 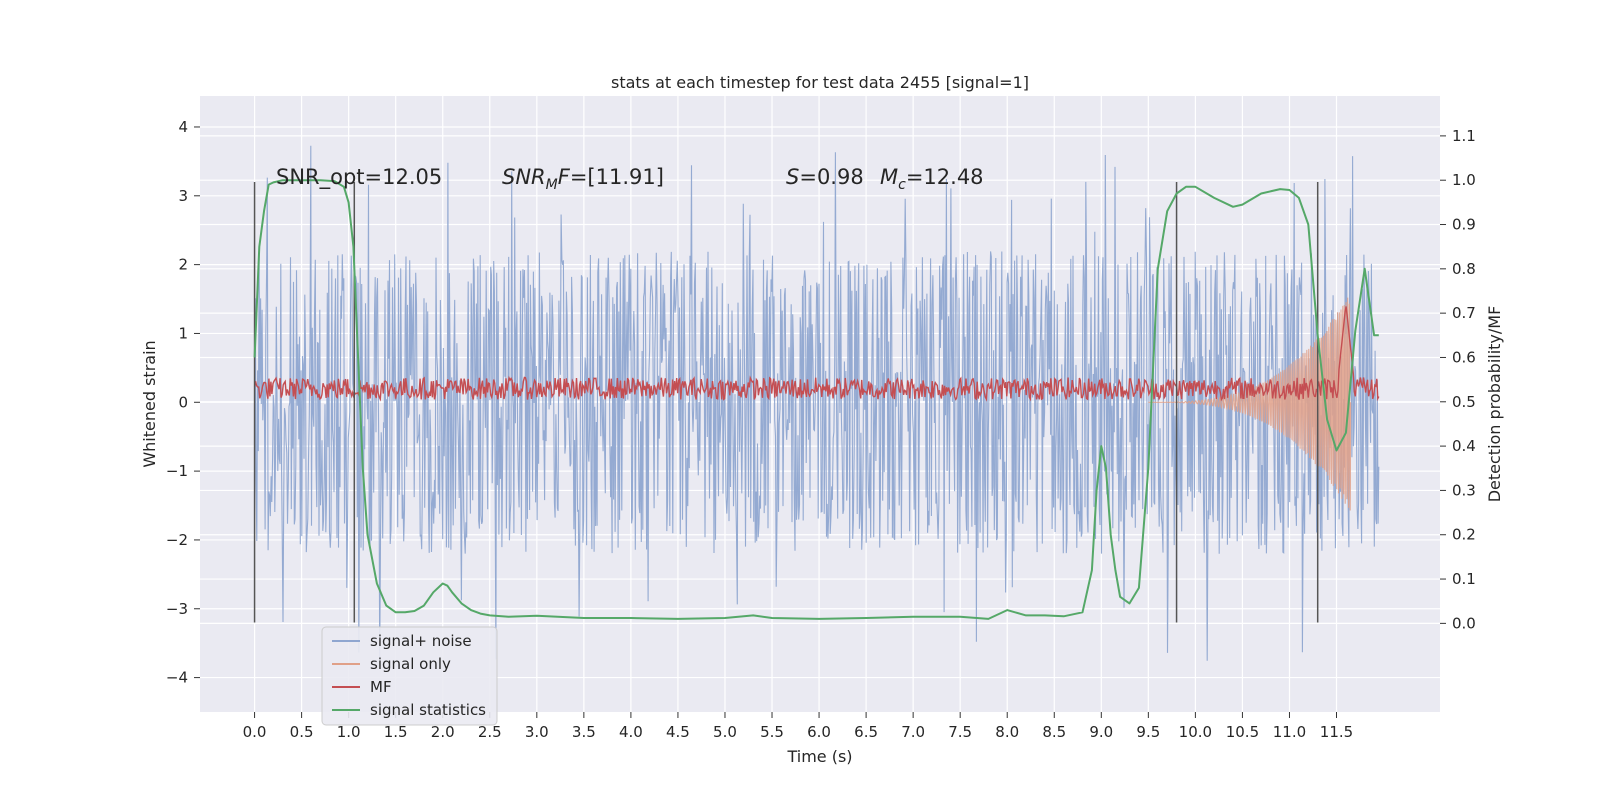 What do you see at coordinates (1336, 732) in the screenshot?
I see `x-tick-label: 11.5` at bounding box center [1336, 732].